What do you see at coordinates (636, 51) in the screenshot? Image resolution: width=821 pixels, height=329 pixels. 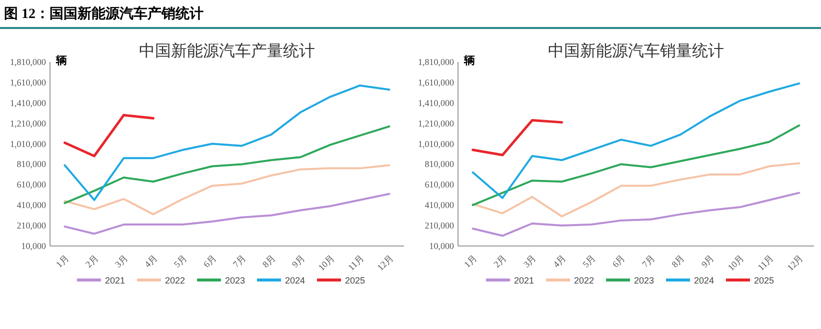 I see `chart-title: 中国新能源汽车销量统计` at bounding box center [636, 51].